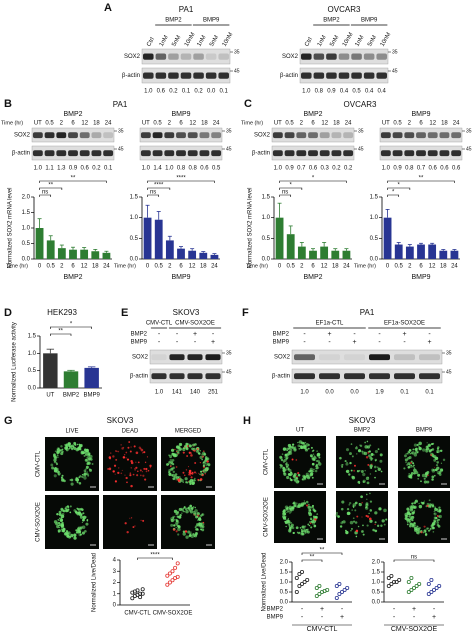 The height and width of the screenshot is (634, 474). What do you see at coordinates (211, 92) in the screenshot?
I see `quant-value: 0.0` at bounding box center [211, 92].